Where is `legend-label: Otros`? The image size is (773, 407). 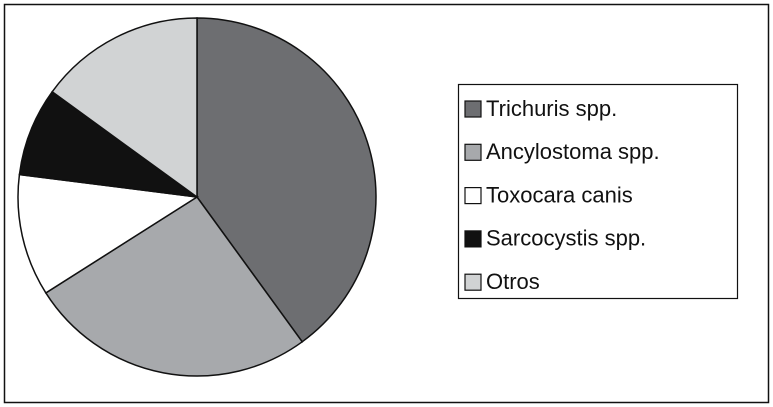 legend-label: Otros is located at coordinates (513, 281).